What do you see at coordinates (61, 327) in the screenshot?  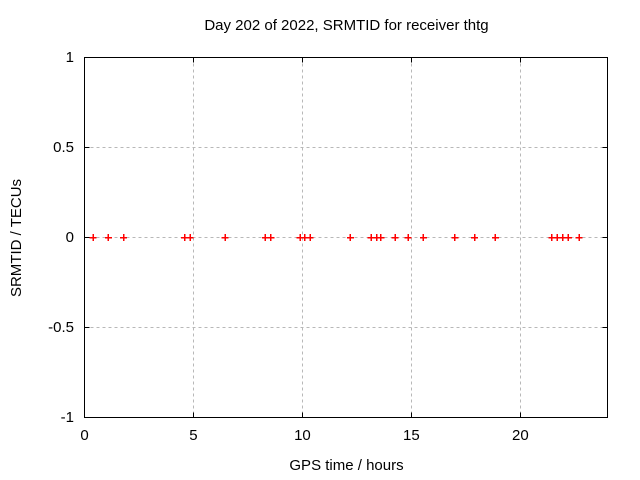 I see `y-tick-label--0.5: -0.5` at bounding box center [61, 327].